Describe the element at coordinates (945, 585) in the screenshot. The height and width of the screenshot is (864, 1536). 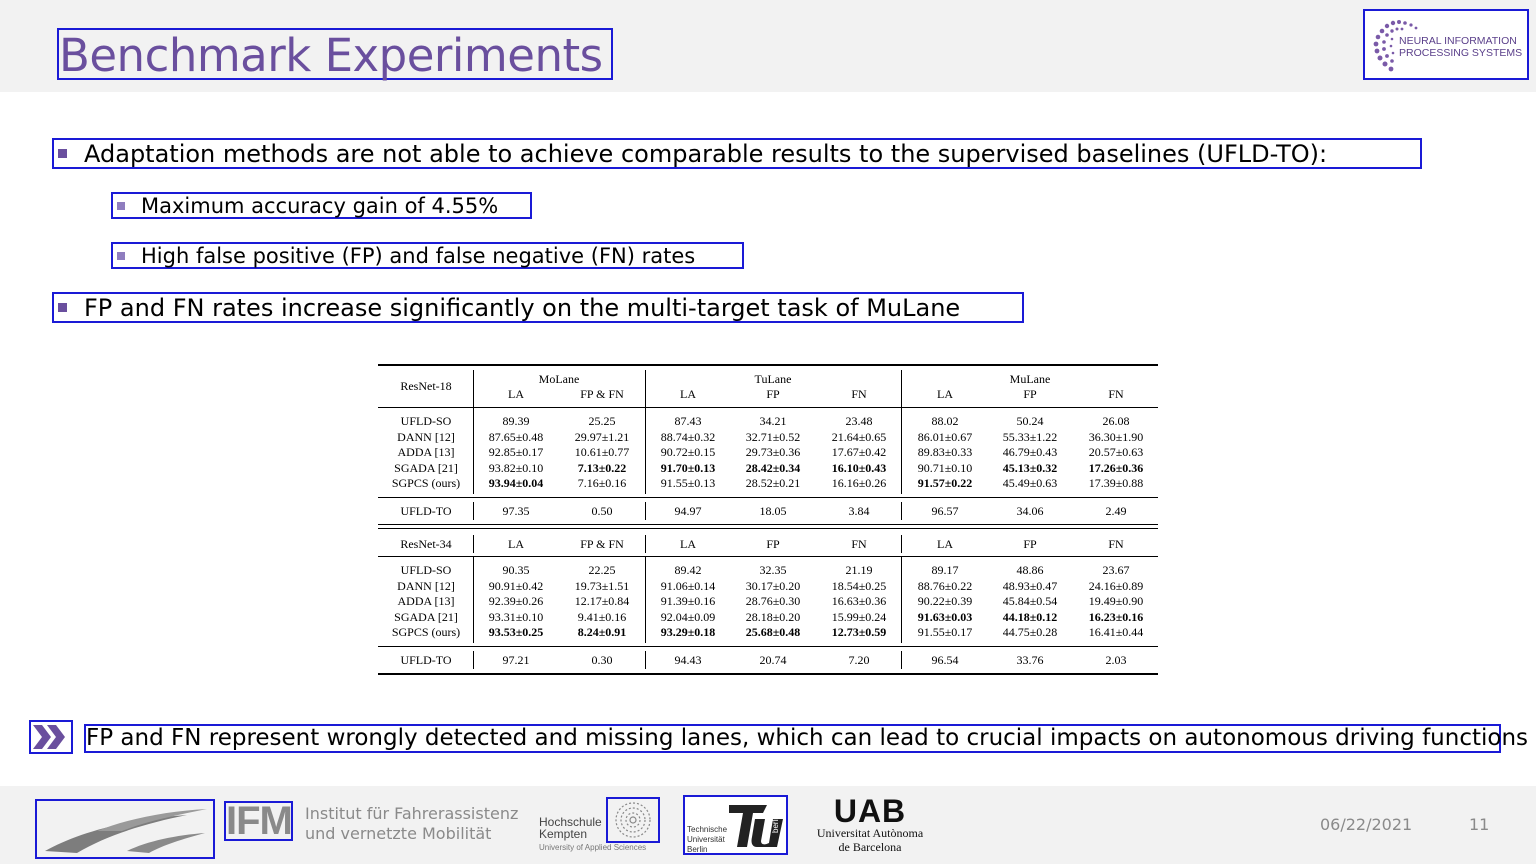
I see `table-cell: 88.76±0.22` at that location.